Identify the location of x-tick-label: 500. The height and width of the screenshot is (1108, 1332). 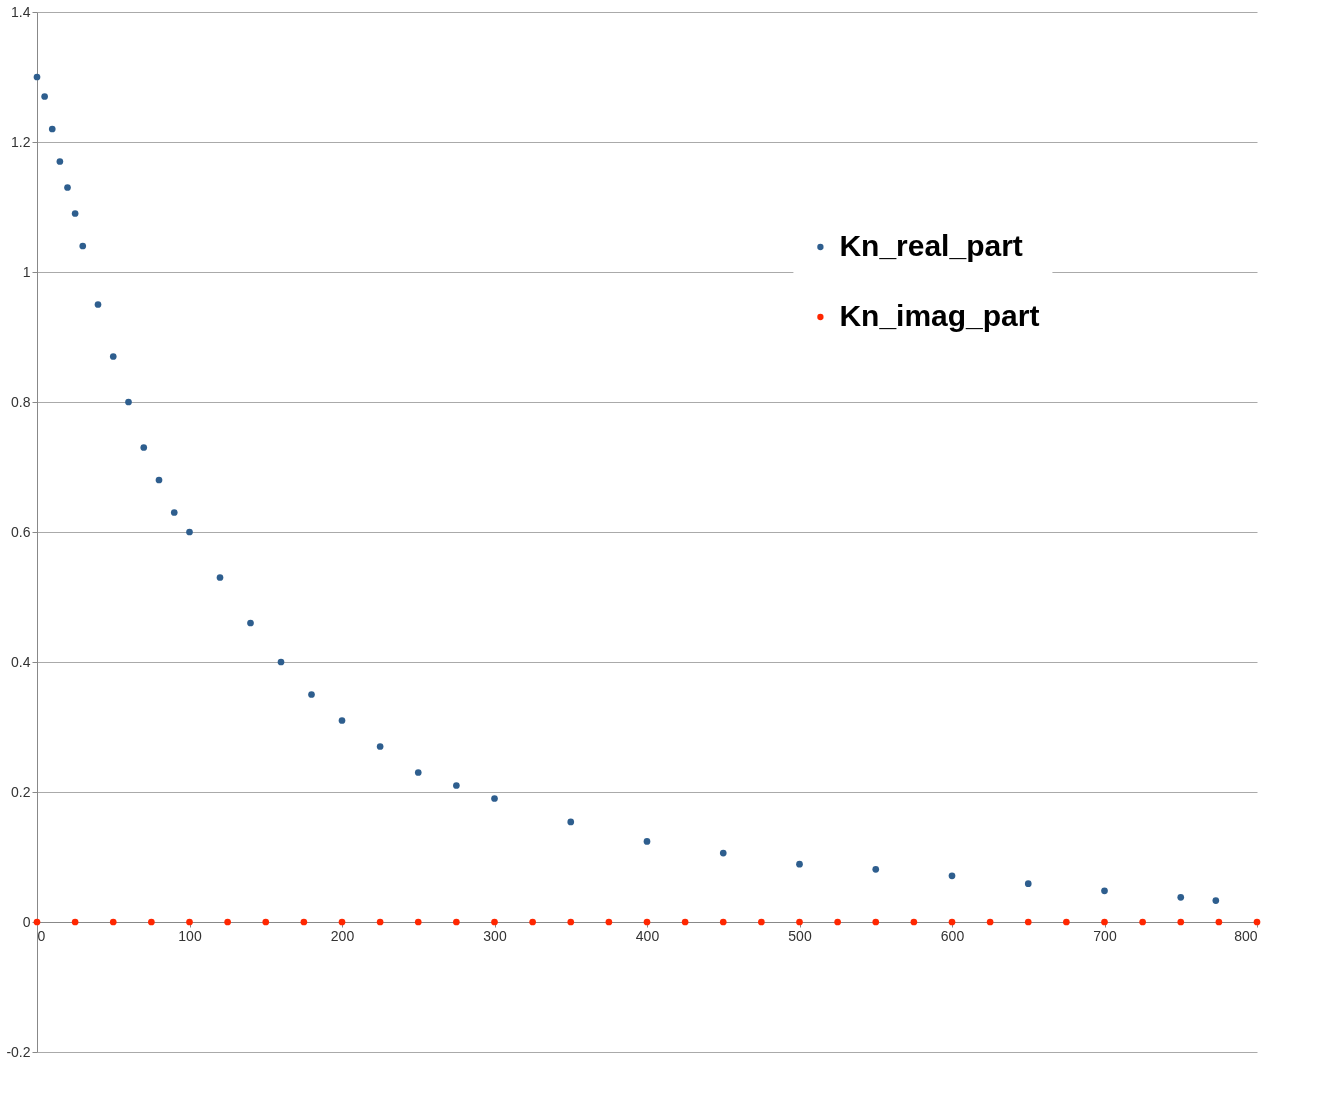
(800, 935).